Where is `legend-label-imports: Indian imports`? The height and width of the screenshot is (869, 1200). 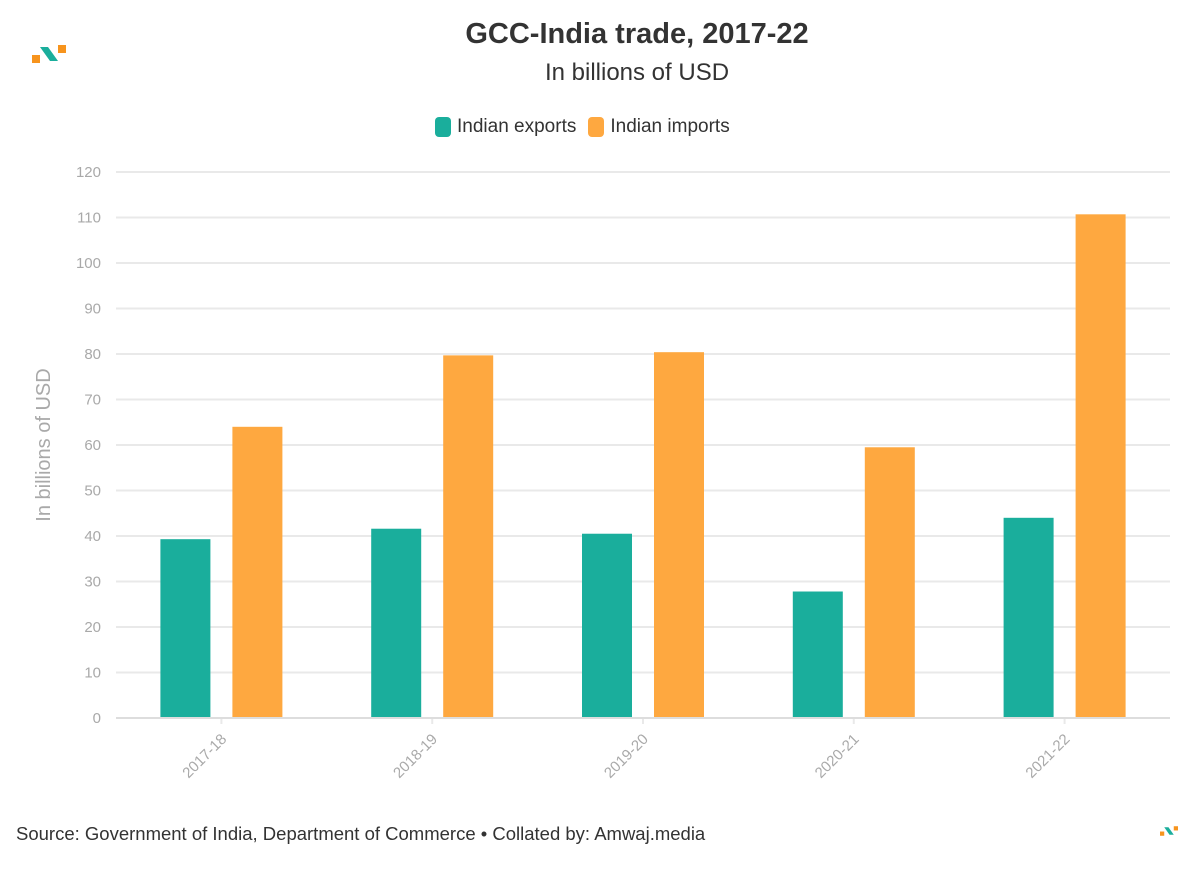
legend-label-imports: Indian imports is located at coordinates (670, 126).